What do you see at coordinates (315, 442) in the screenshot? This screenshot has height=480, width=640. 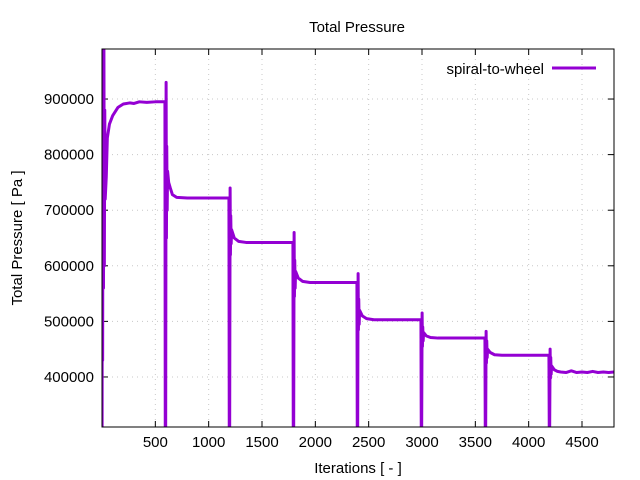 I see `x-tick-label: 2000` at bounding box center [315, 442].